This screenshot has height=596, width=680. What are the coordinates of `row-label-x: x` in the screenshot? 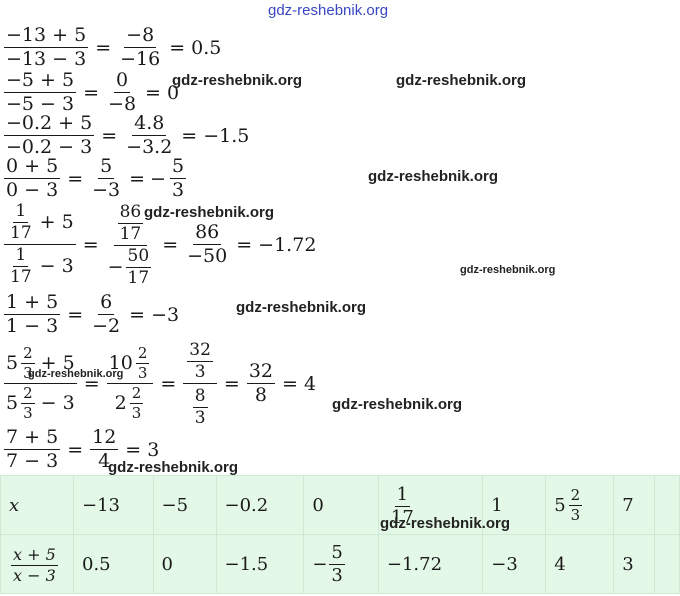 It's located at (37, 505).